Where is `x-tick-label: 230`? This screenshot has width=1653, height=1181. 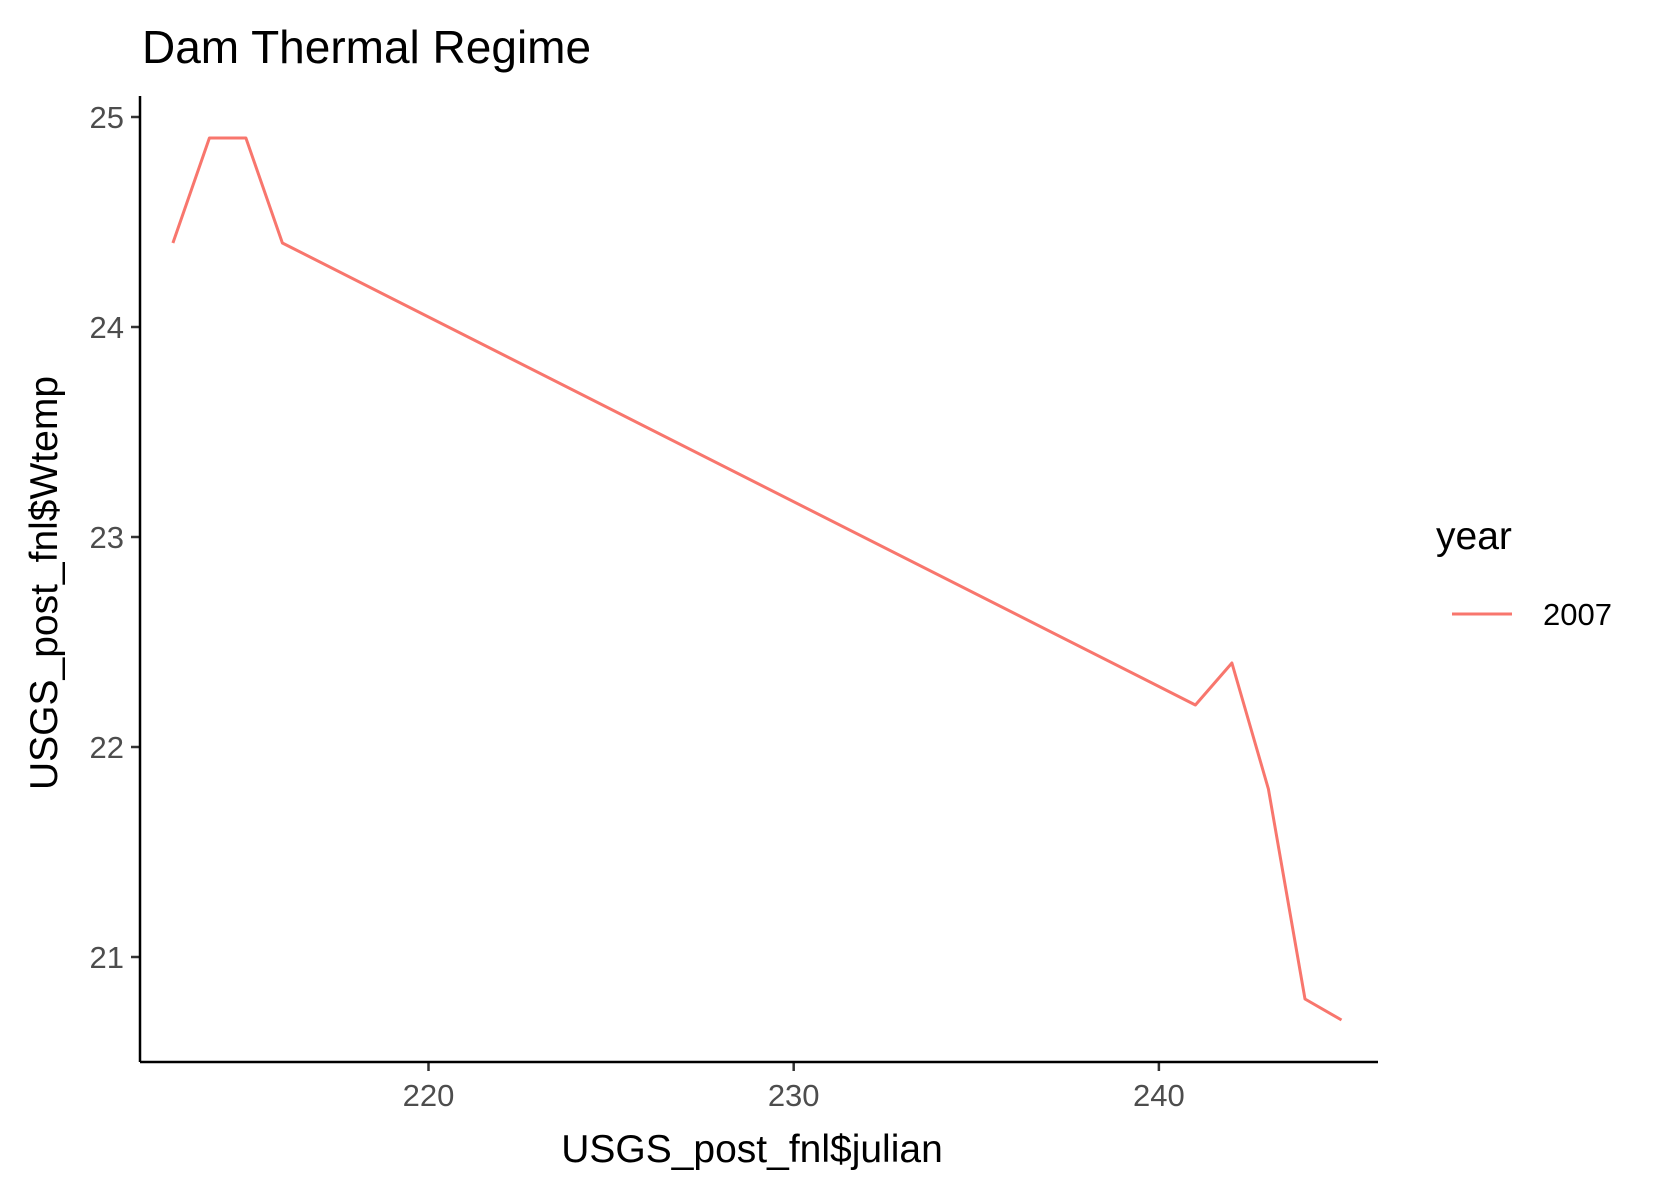
x-tick-label: 230 is located at coordinates (794, 1095).